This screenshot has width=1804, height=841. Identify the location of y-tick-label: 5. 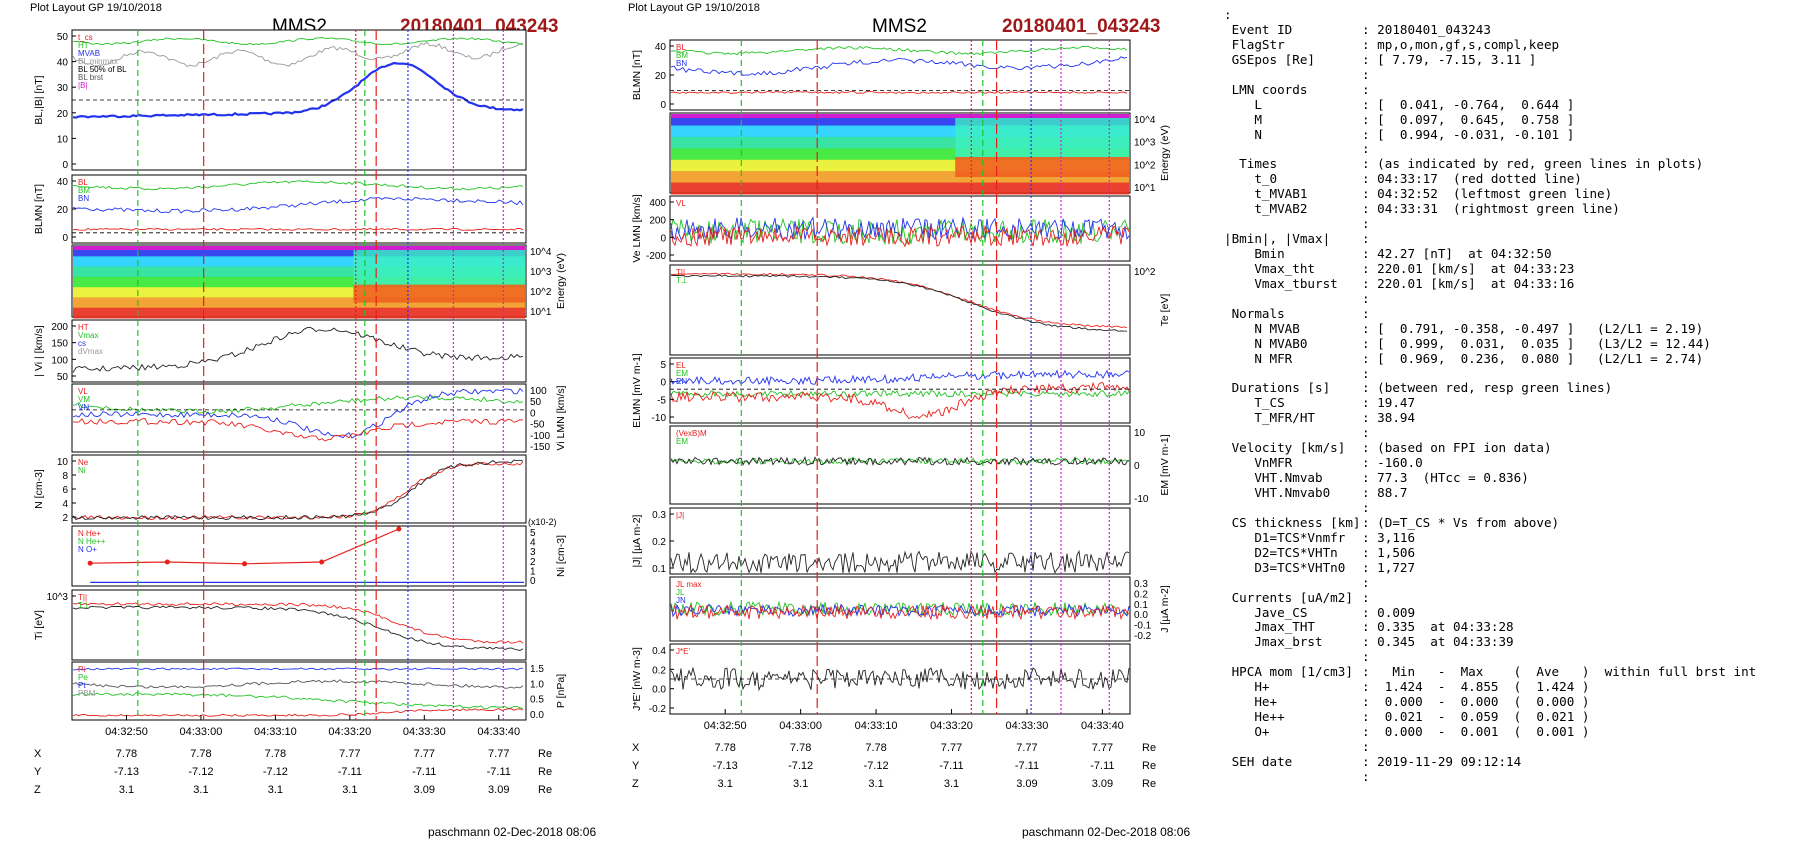
(663, 365).